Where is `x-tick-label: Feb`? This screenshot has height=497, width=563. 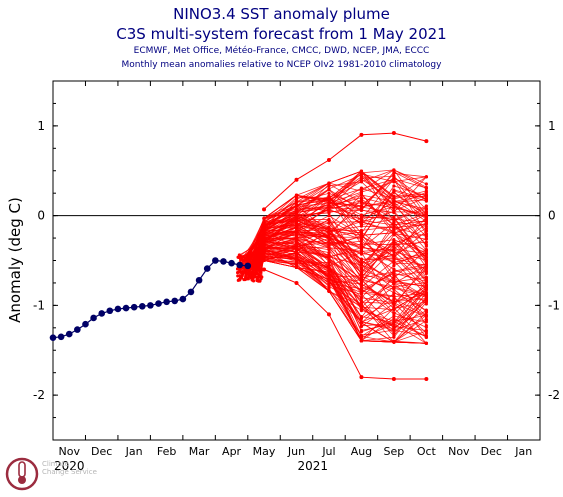
x-tick-label: Feb is located at coordinates (166, 451).